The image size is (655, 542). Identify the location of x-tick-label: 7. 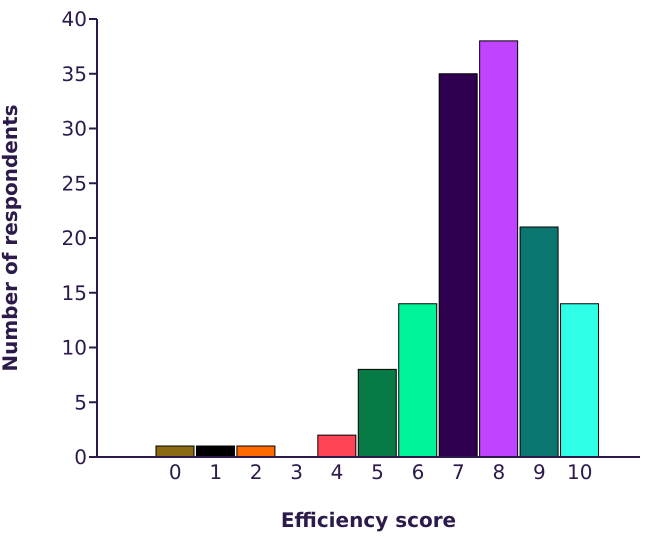
(458, 472).